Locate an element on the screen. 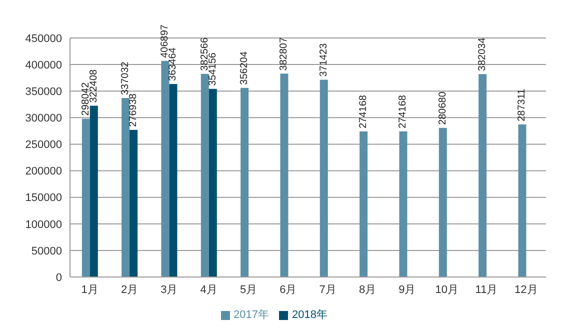 This screenshot has width=563, height=330. x-tick-label: 10月 is located at coordinates (446, 290).